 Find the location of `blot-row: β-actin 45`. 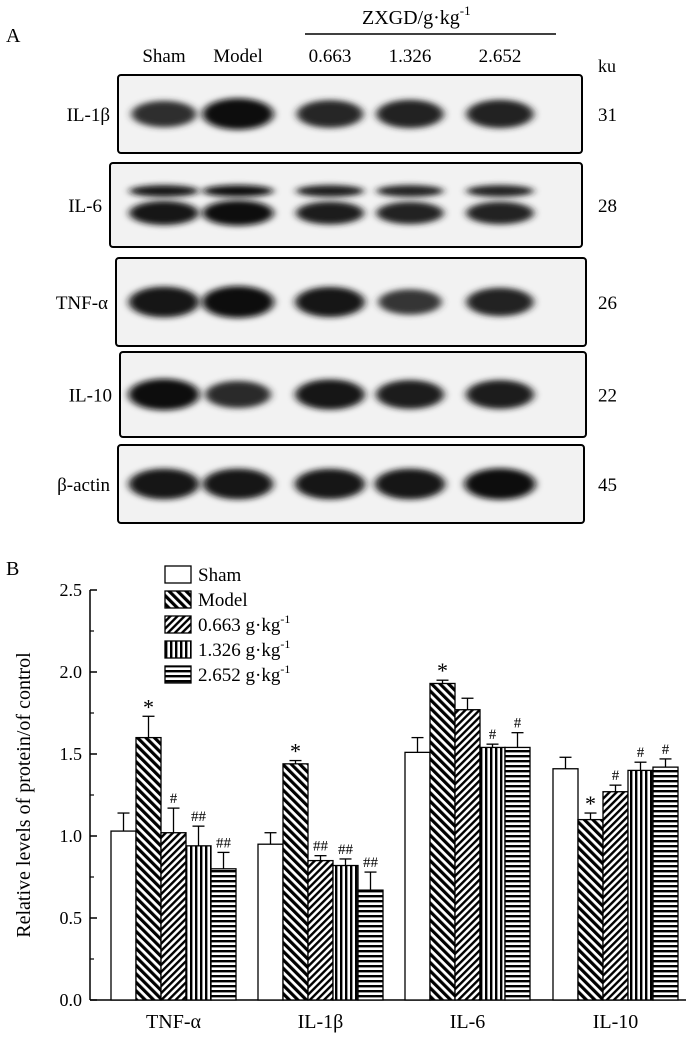

blot-row: β-actin 45 is located at coordinates (337, 484).